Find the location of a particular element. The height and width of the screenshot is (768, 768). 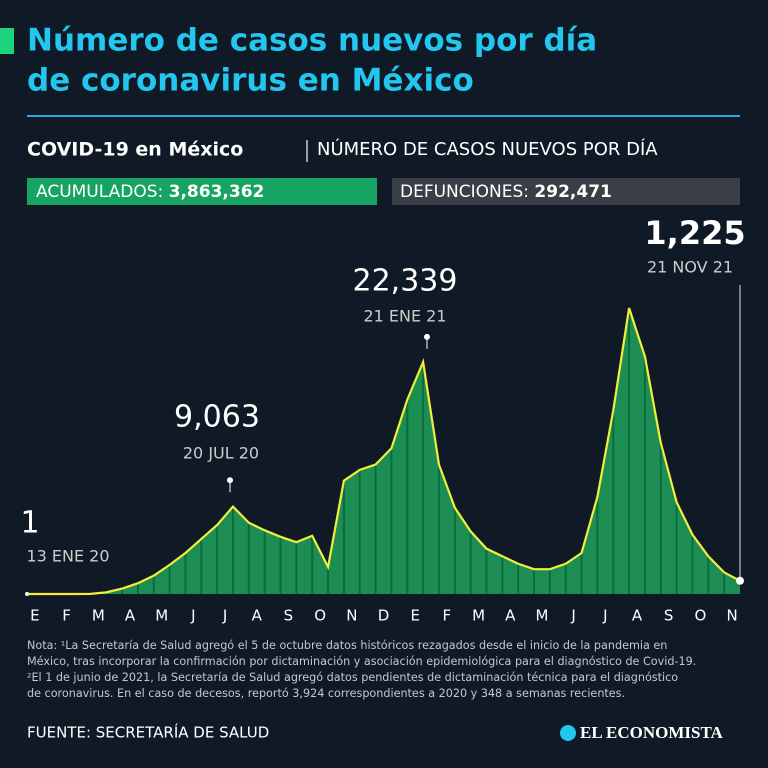

annotation-date: 21 ENE 21 is located at coordinates (404, 316).